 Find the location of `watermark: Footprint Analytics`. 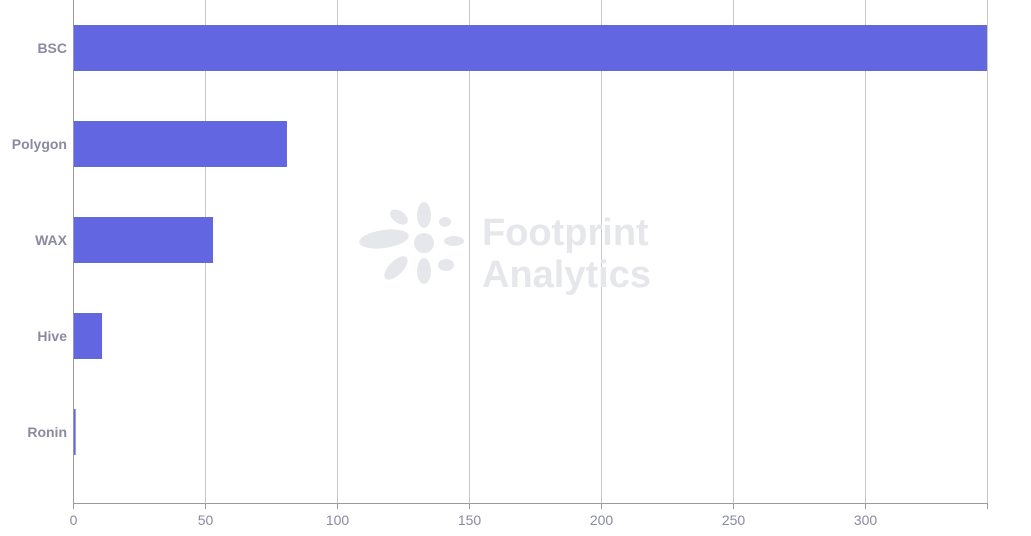

watermark: Footprint Analytics is located at coordinates (505, 249).